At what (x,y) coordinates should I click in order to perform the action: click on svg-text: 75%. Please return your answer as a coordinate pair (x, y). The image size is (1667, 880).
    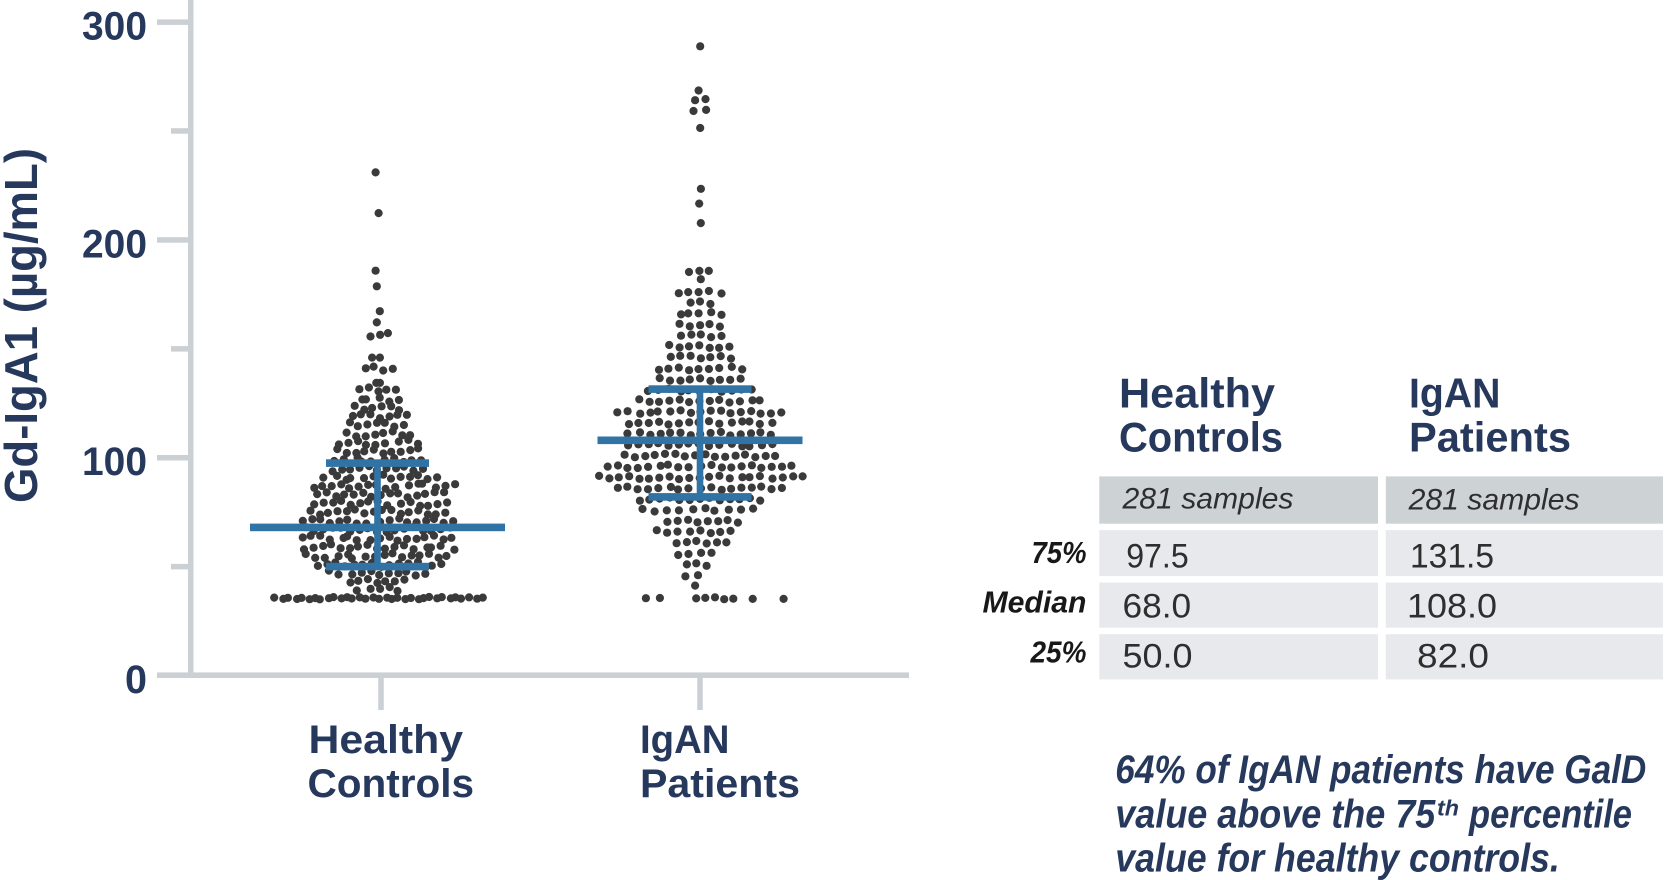
    Looking at the image, I should click on (1059, 552).